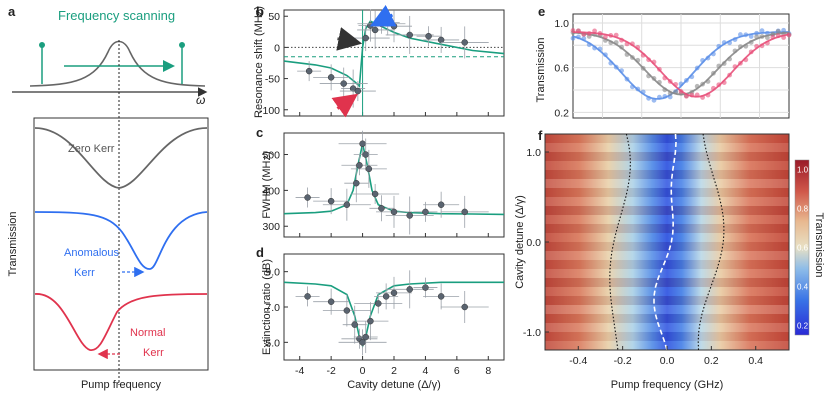 The height and width of the screenshot is (401, 830). I want to click on ytick-label-c-0: 500, so click(271, 156).